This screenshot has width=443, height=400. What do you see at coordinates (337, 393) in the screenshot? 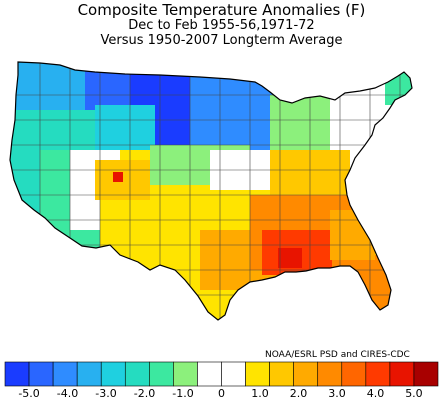
I see `legend-tick-label: 3.0` at bounding box center [337, 393].